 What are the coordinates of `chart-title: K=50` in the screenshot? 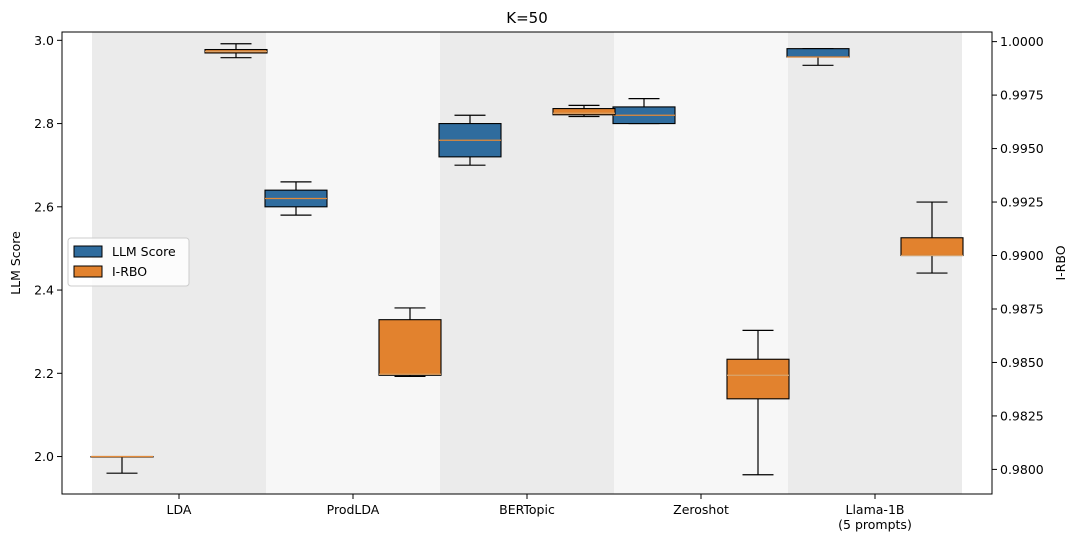 It's located at (527, 18).